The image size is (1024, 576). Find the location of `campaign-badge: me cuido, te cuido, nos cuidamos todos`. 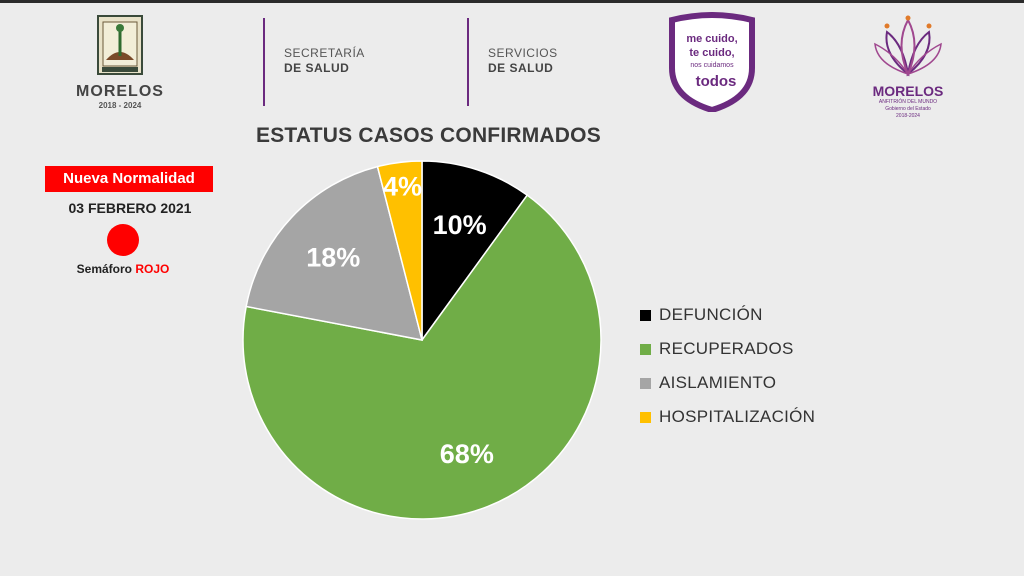

campaign-badge: me cuido, te cuido, nos cuidamos todos is located at coordinates (712, 62).